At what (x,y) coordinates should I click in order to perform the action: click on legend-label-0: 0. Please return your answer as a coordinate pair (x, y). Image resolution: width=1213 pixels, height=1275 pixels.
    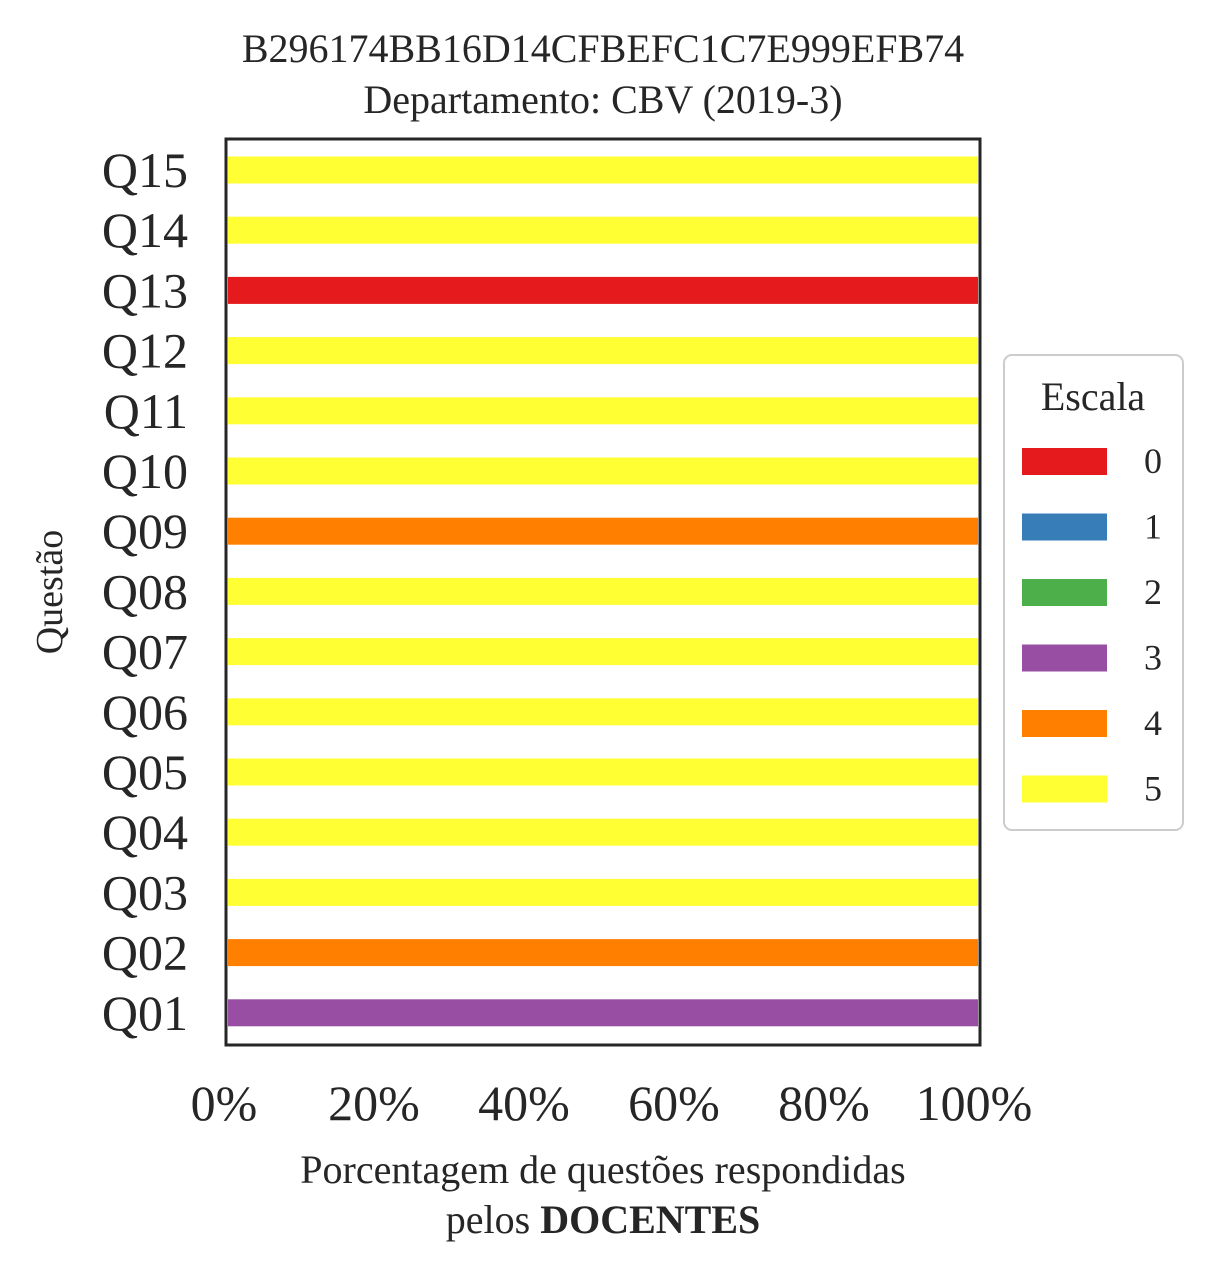
    Looking at the image, I should click on (1153, 461).